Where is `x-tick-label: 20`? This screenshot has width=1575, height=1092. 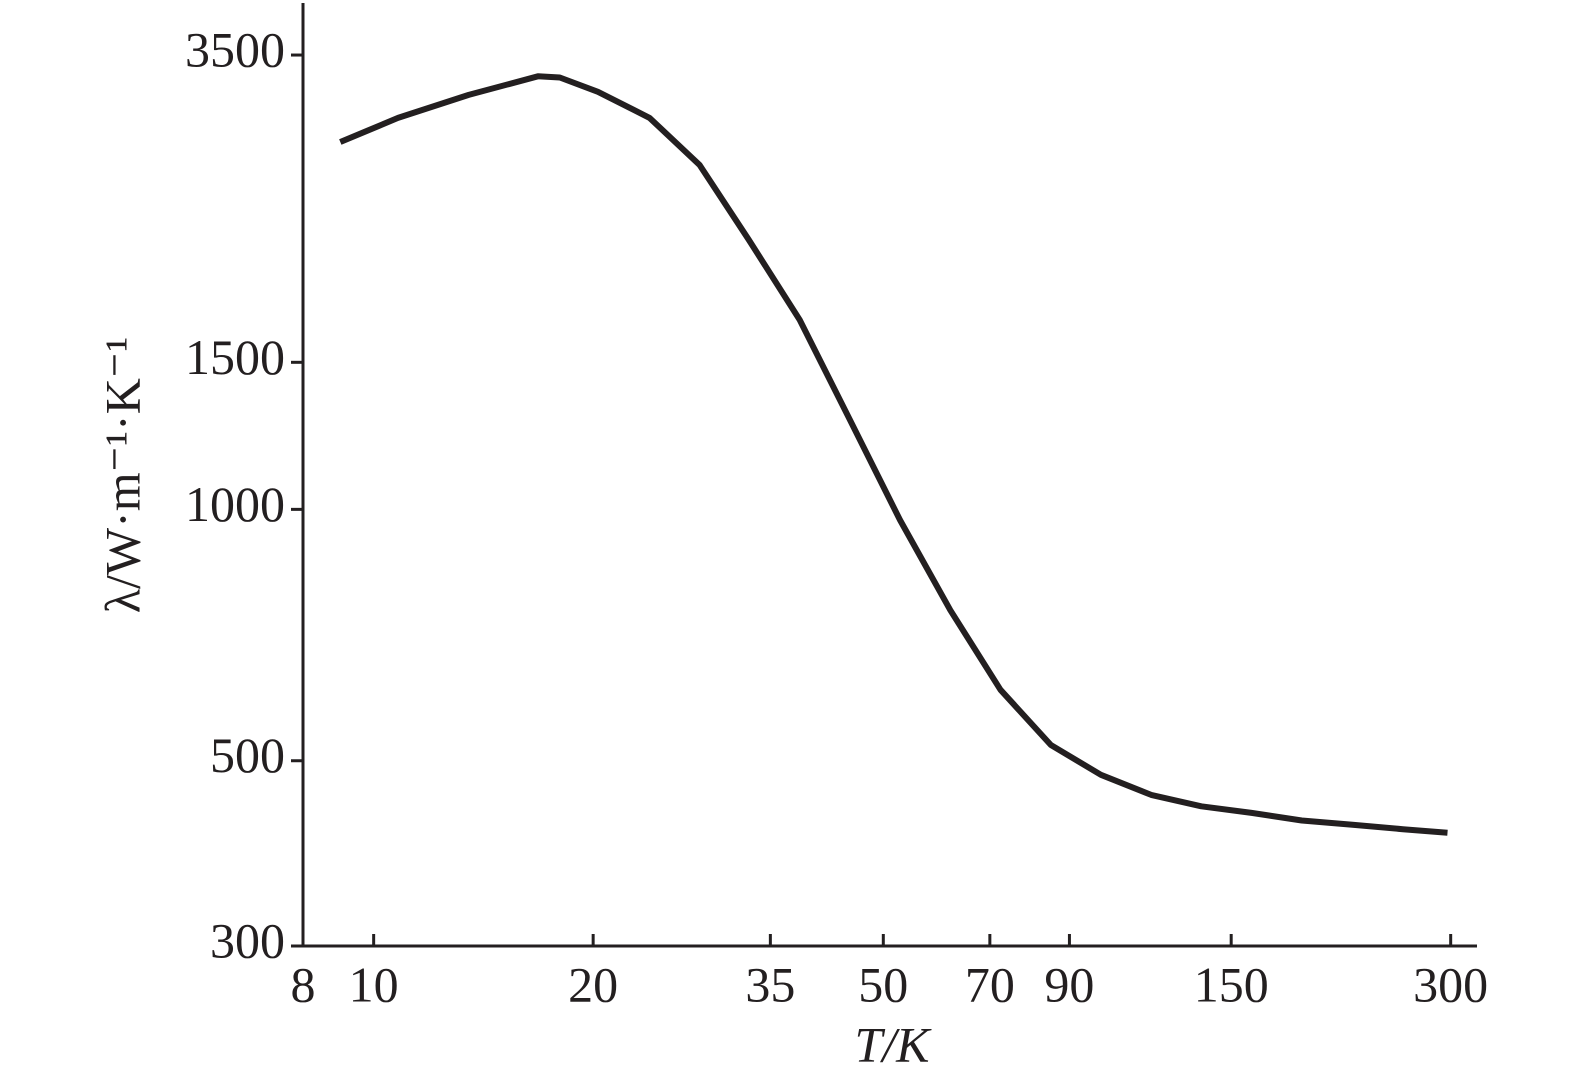
x-tick-label: 20 is located at coordinates (593, 984).